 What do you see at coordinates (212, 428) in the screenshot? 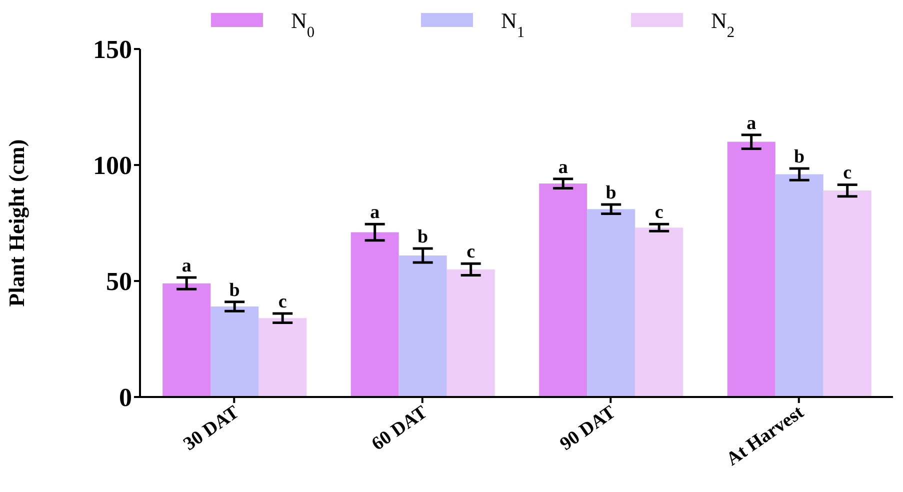
I see `x-tick-label: 30 DAT` at bounding box center [212, 428].